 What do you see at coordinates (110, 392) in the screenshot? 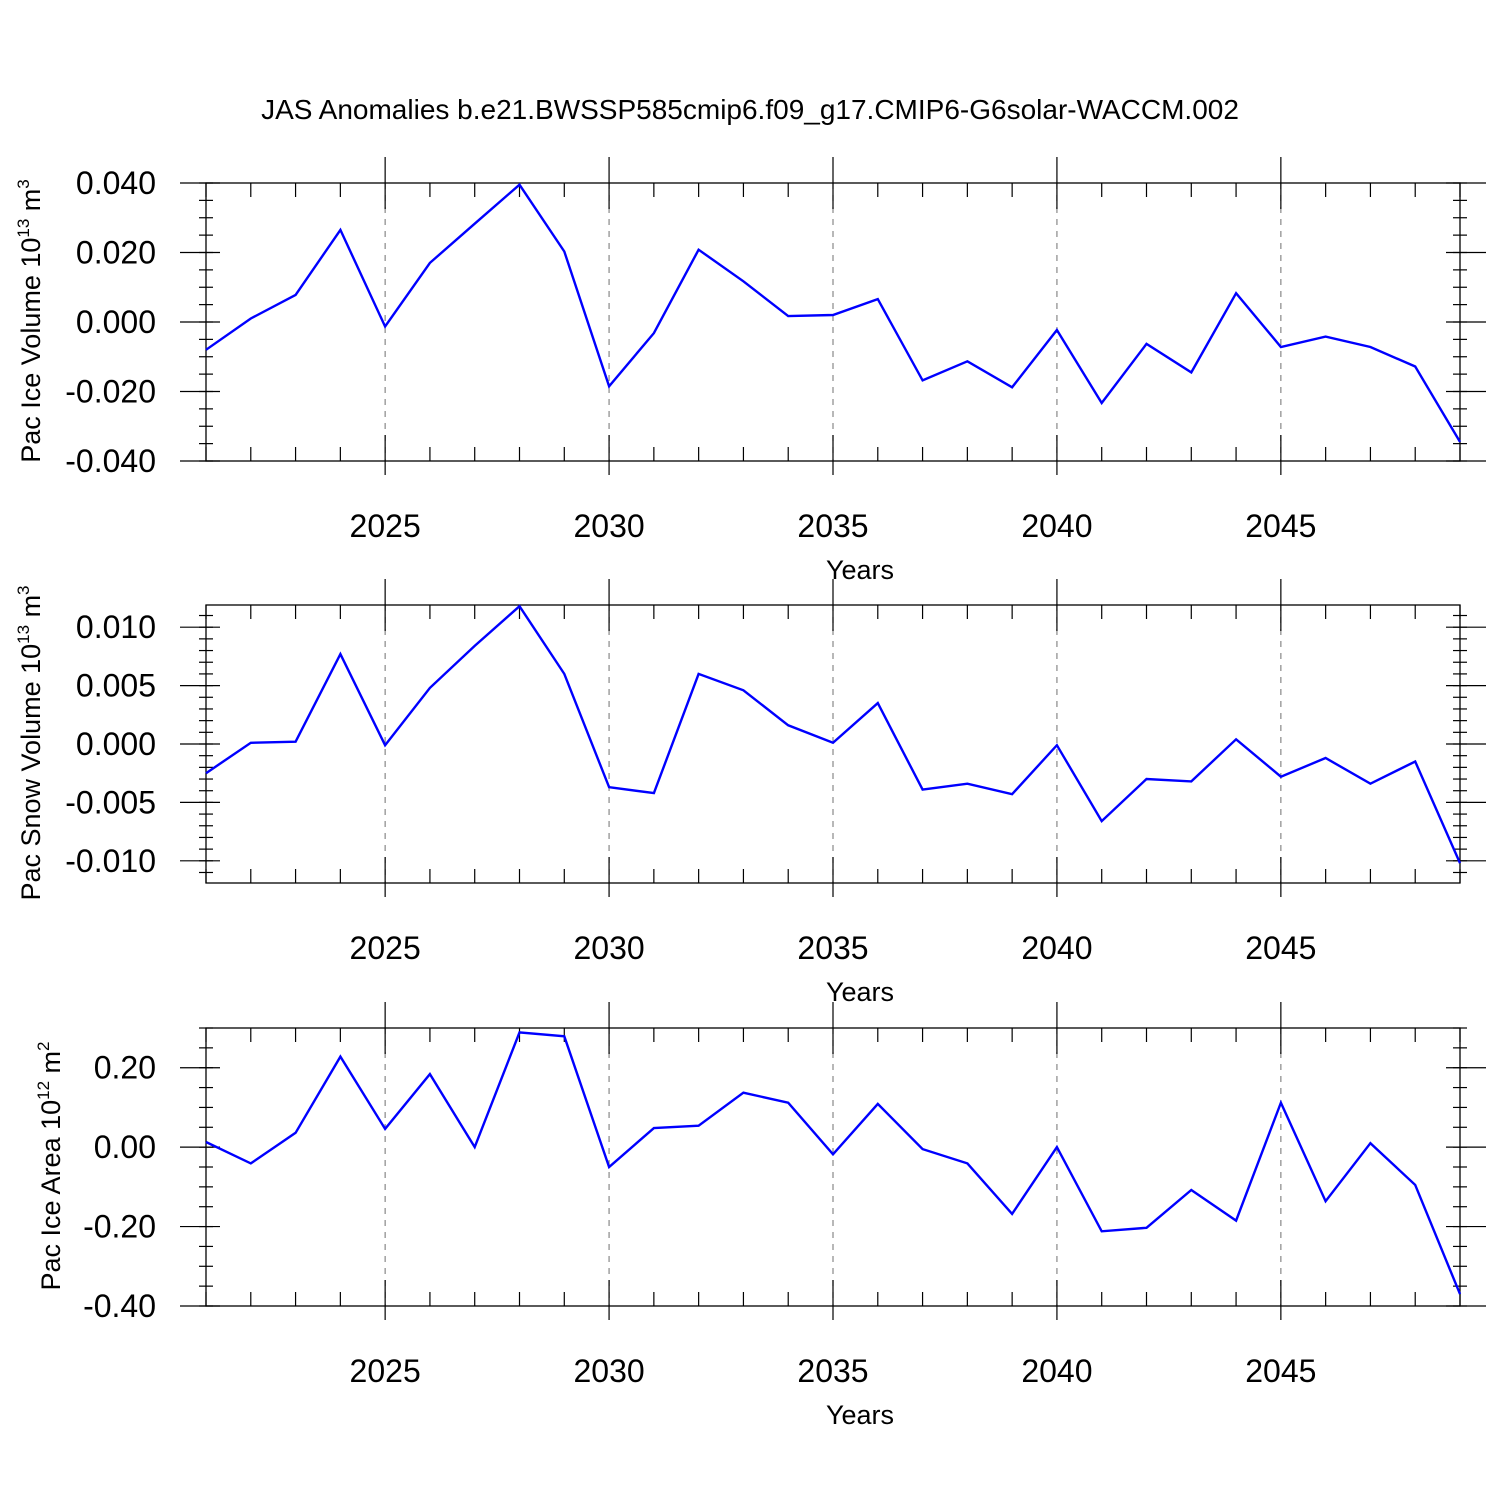
I see `y-tick-label: -0.020` at bounding box center [110, 392].